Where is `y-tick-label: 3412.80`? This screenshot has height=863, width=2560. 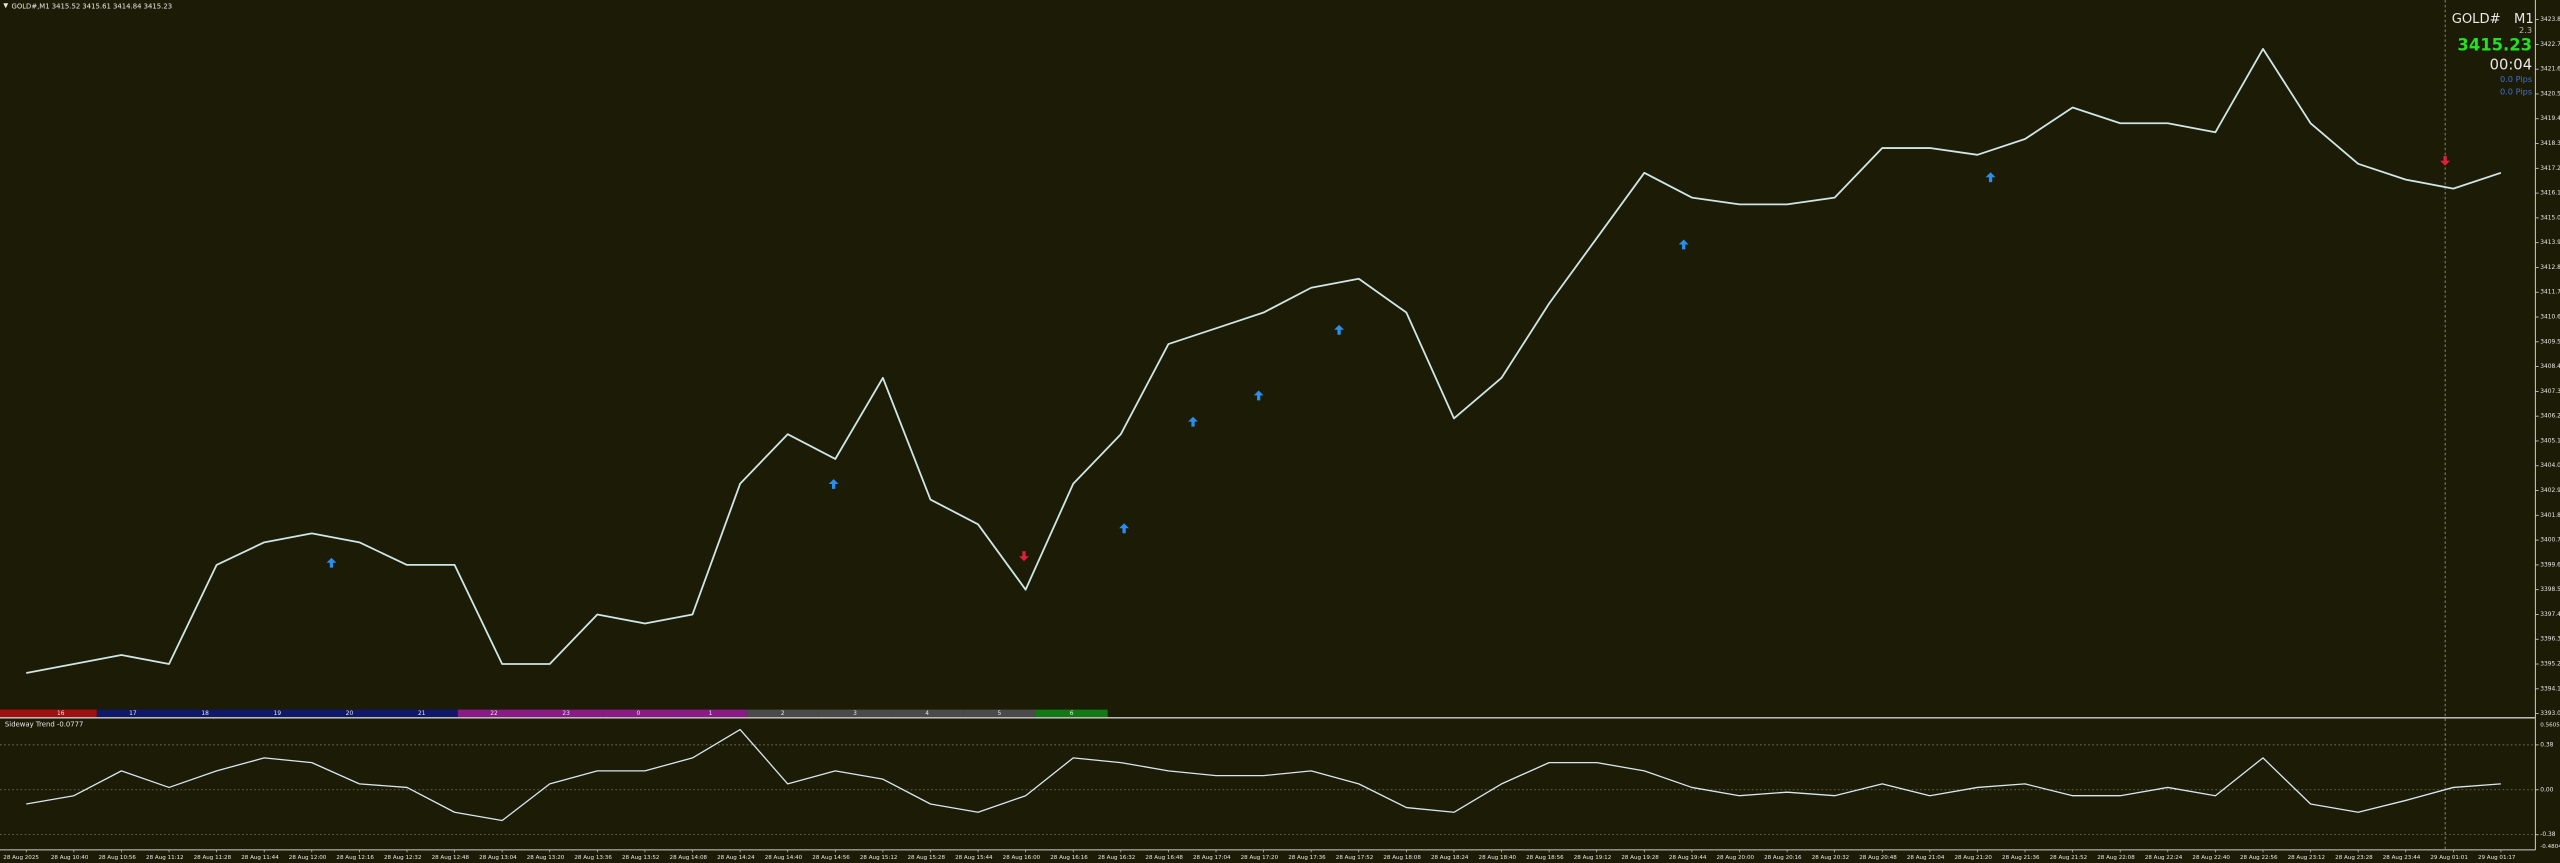
y-tick-label: 3412.80 is located at coordinates (2550, 268).